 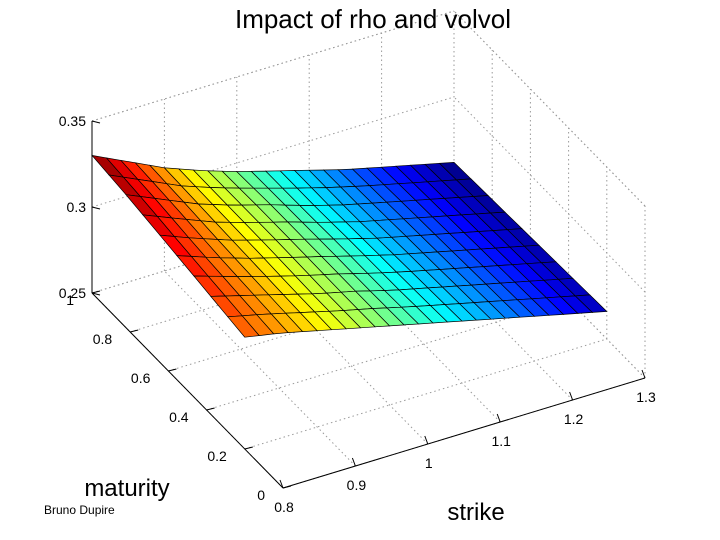 What do you see at coordinates (646, 397) in the screenshot?
I see `x-tick-label: 1.3` at bounding box center [646, 397].